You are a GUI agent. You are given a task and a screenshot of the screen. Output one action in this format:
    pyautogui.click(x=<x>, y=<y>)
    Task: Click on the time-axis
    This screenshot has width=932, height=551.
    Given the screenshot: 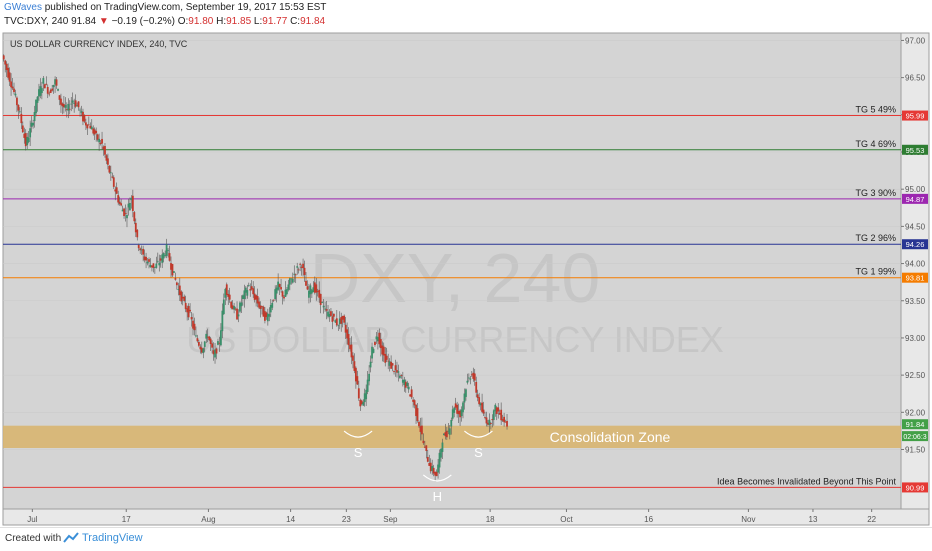 What is the action you would take?
    pyautogui.click(x=466, y=517)
    